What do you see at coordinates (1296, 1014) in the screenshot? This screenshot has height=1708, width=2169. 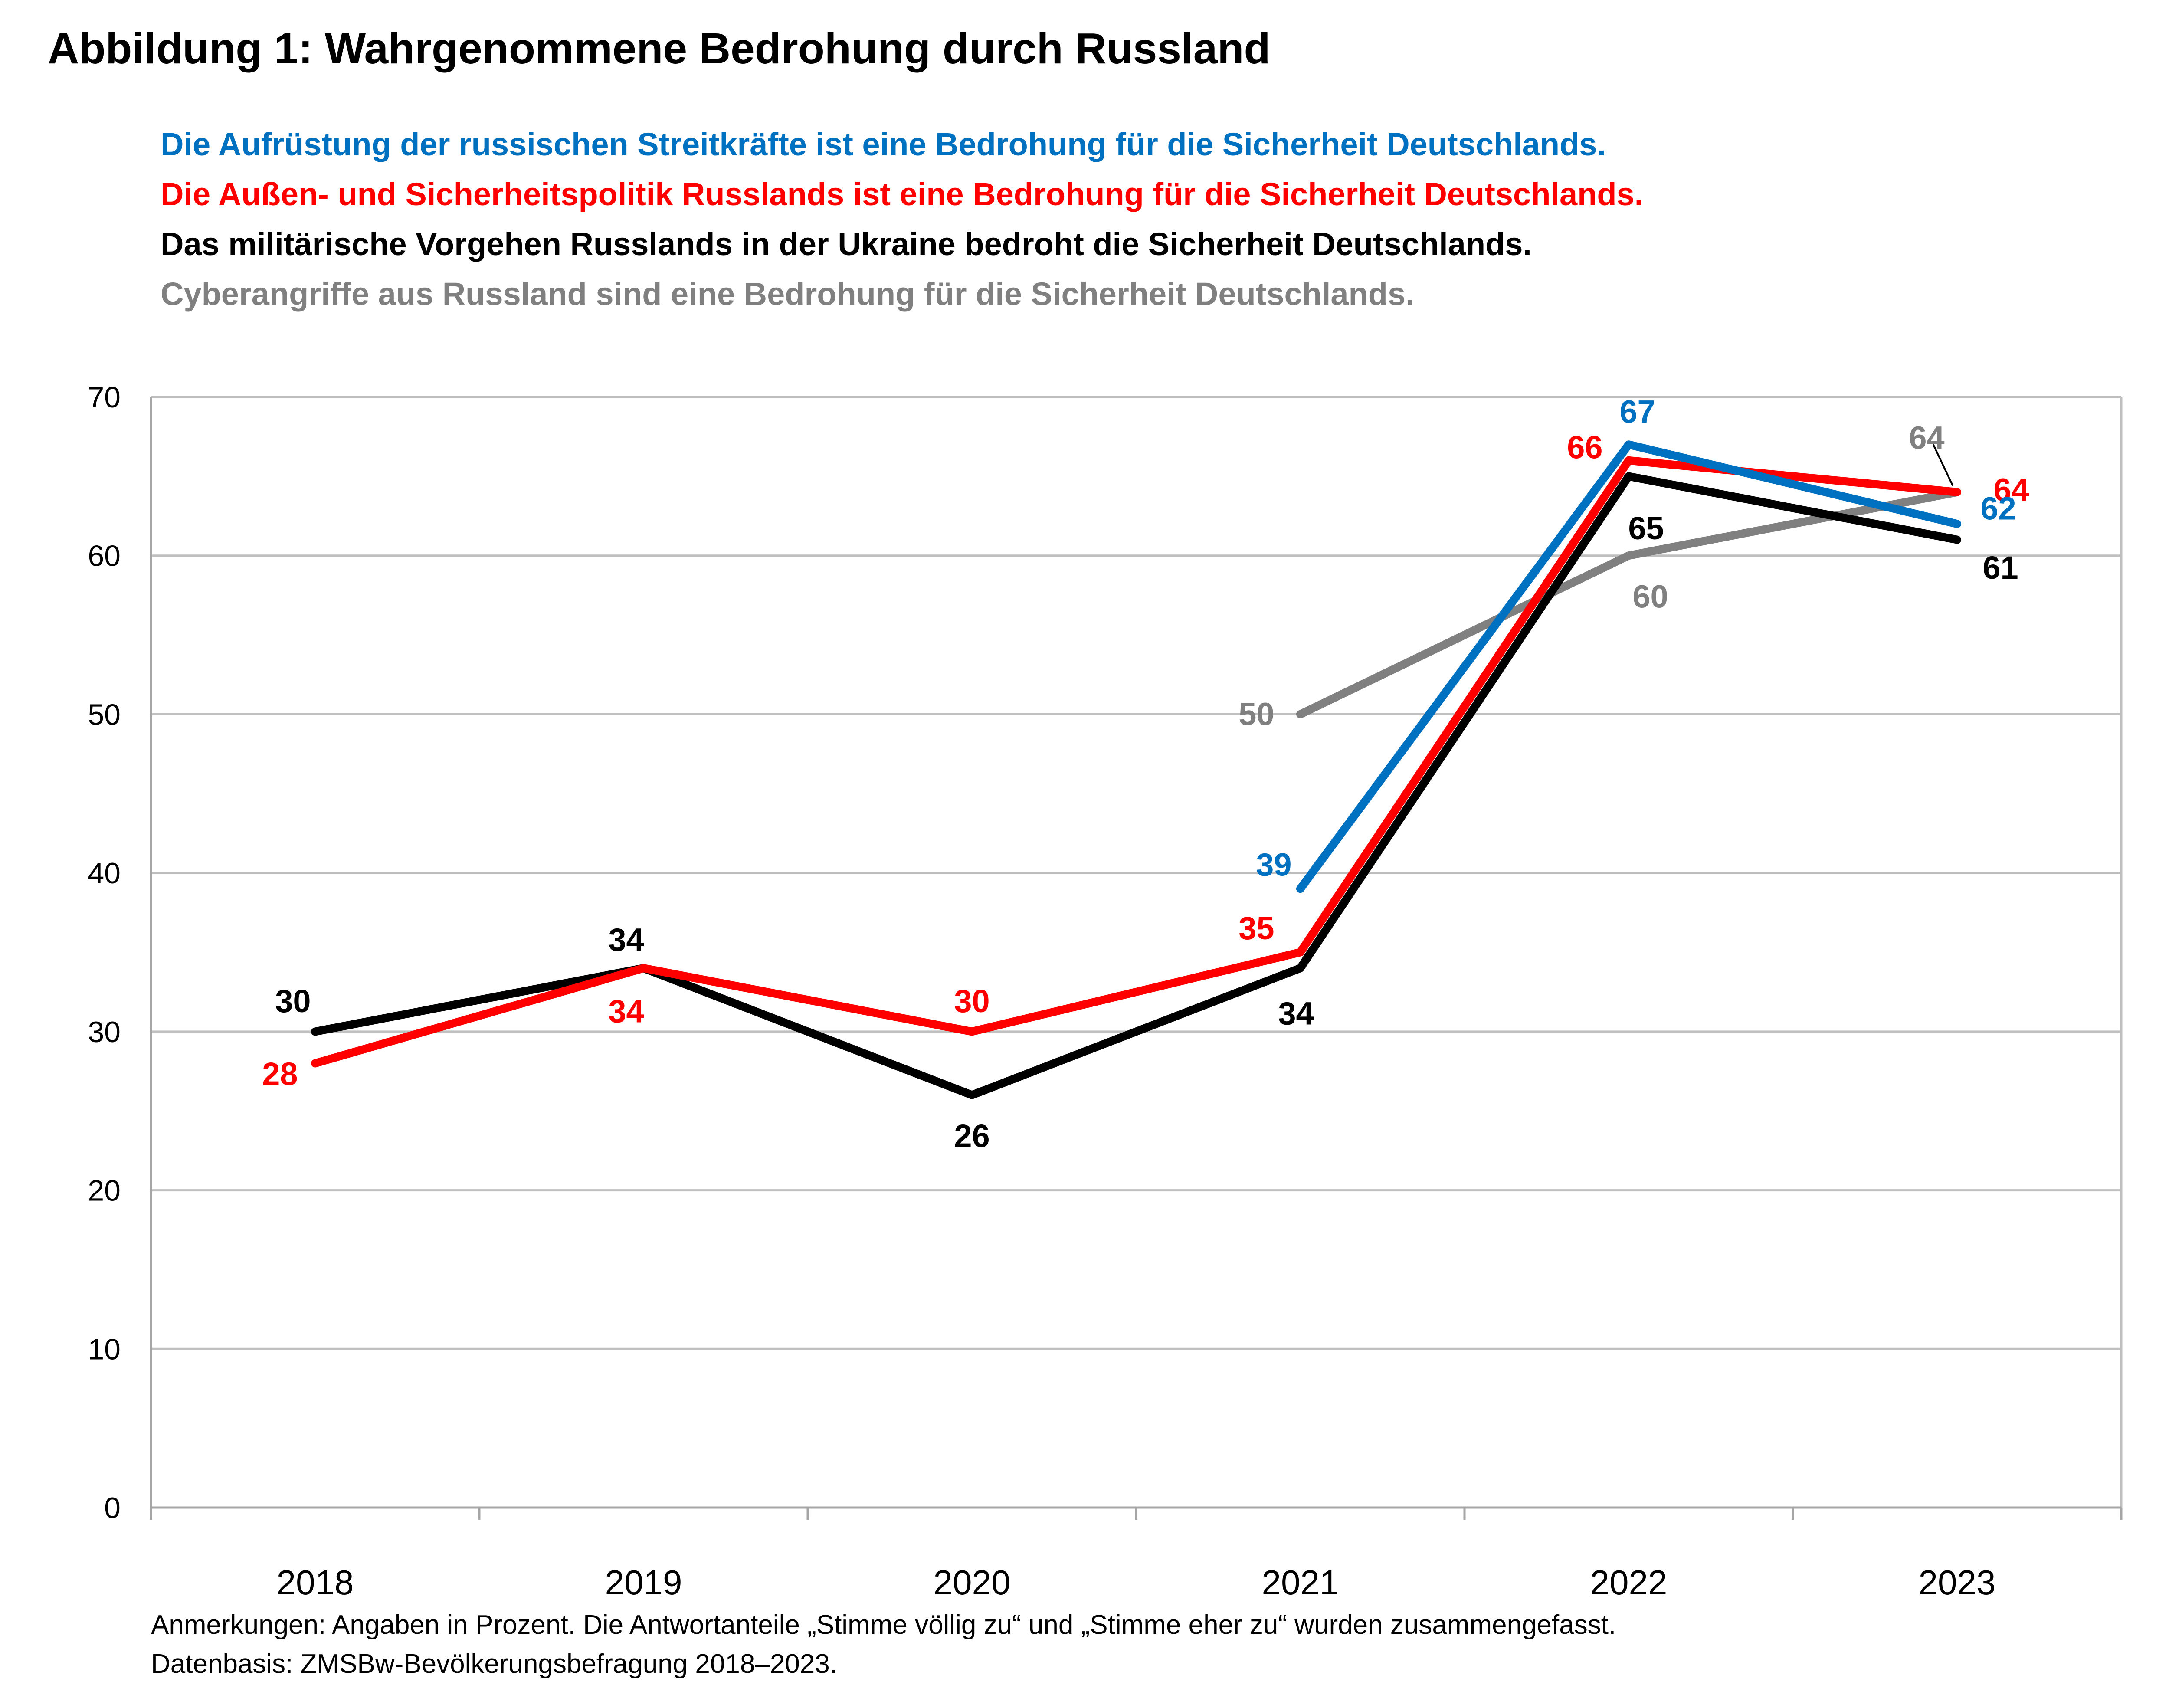 I see `data-label-ukraine-2021: 34` at bounding box center [1296, 1014].